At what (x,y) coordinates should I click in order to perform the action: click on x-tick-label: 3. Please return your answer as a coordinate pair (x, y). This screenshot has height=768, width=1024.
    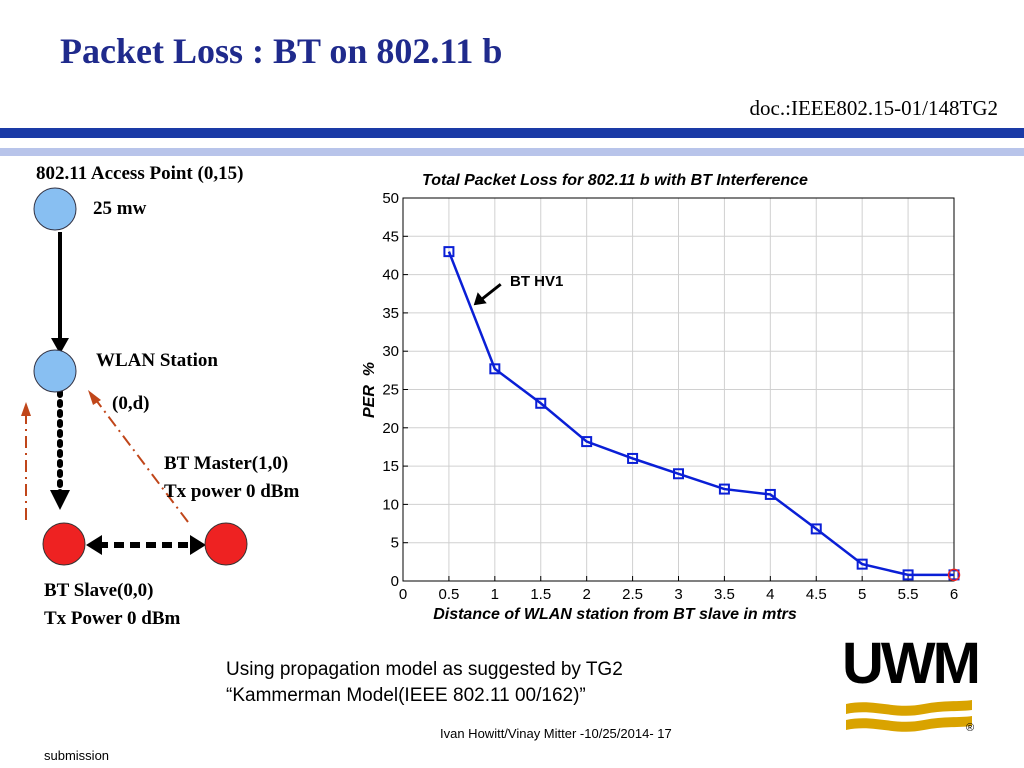
    Looking at the image, I should click on (678, 594).